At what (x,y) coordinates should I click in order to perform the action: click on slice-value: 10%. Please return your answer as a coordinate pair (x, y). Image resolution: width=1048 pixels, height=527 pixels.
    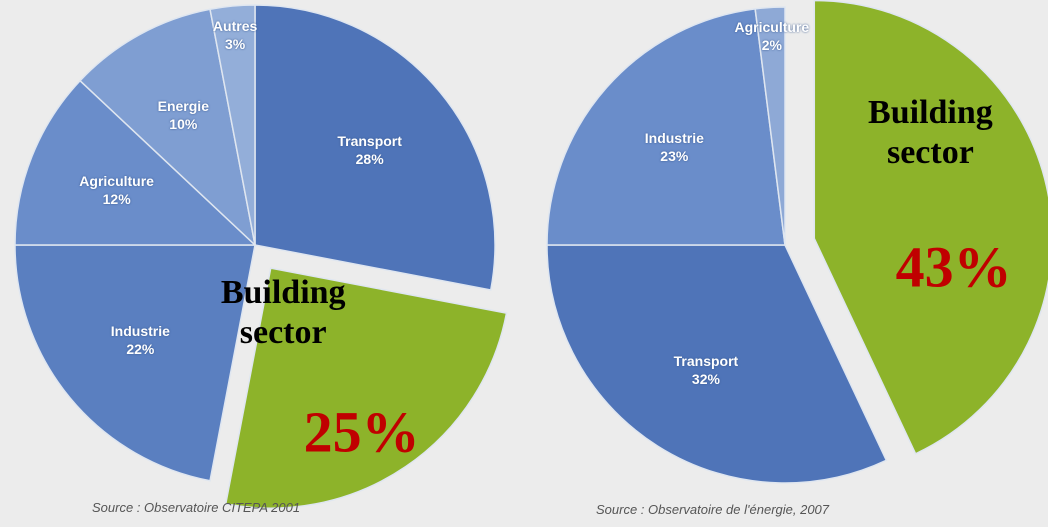
    Looking at the image, I should click on (183, 123).